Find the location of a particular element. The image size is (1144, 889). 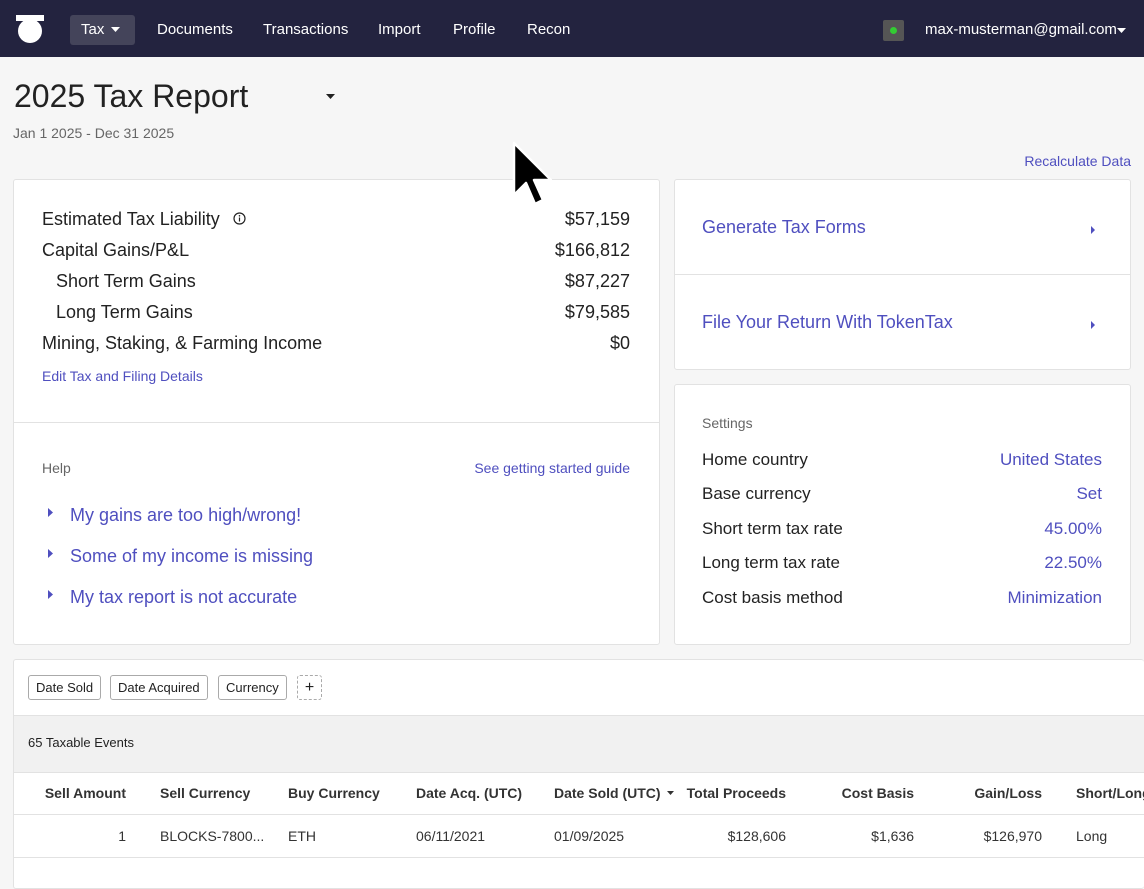

summary-label: Short Term Gains is located at coordinates (126, 281).